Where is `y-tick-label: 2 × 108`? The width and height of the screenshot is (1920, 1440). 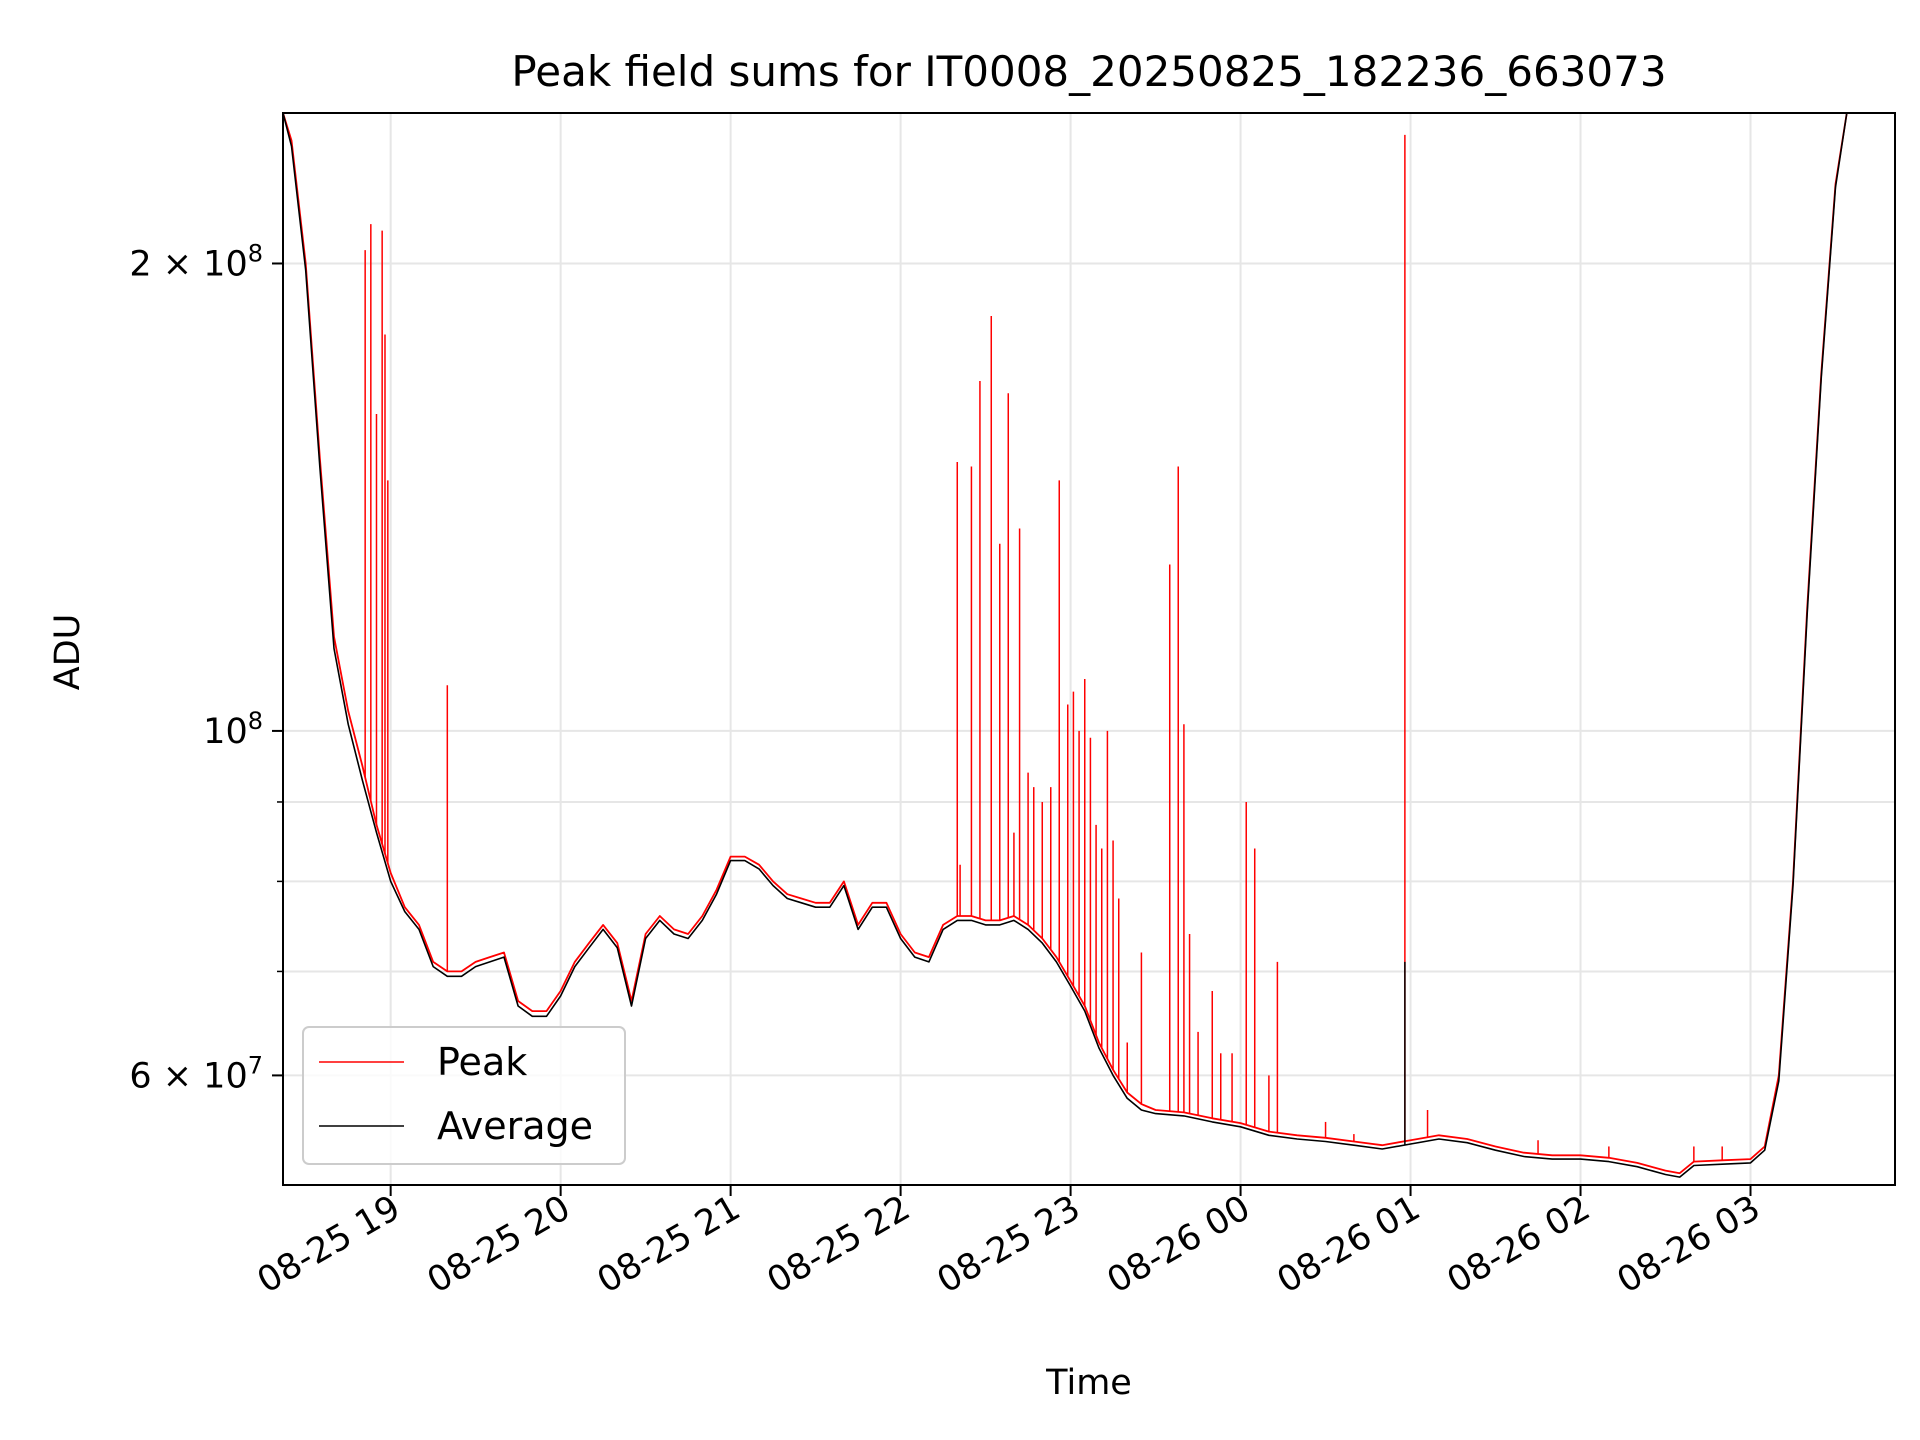 y-tick-label: 2 × 108 is located at coordinates (196, 261).